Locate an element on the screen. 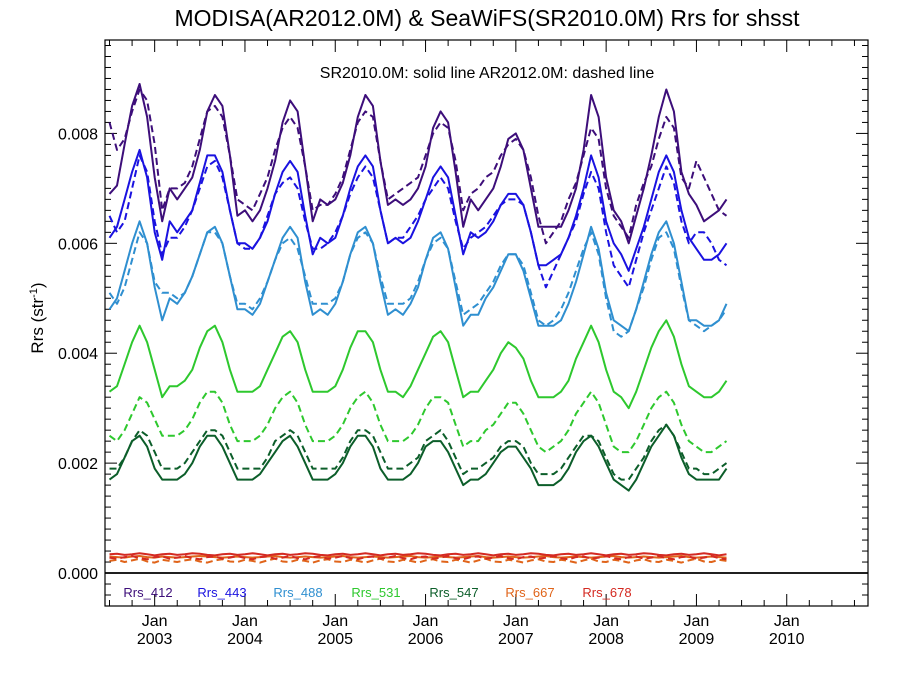 This screenshot has height=675, width=900. legend-label-rrs-678: Rrs_678 is located at coordinates (606, 592).